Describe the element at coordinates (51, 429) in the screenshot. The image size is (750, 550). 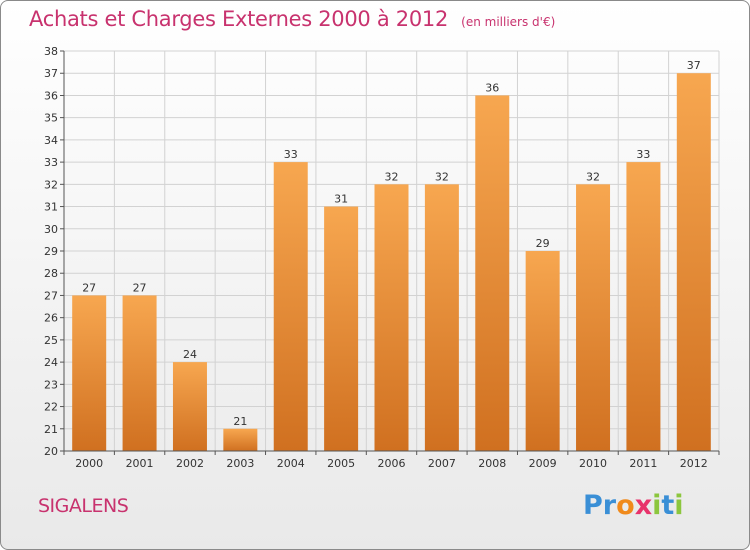
I see `y-tick-label: 21` at that location.